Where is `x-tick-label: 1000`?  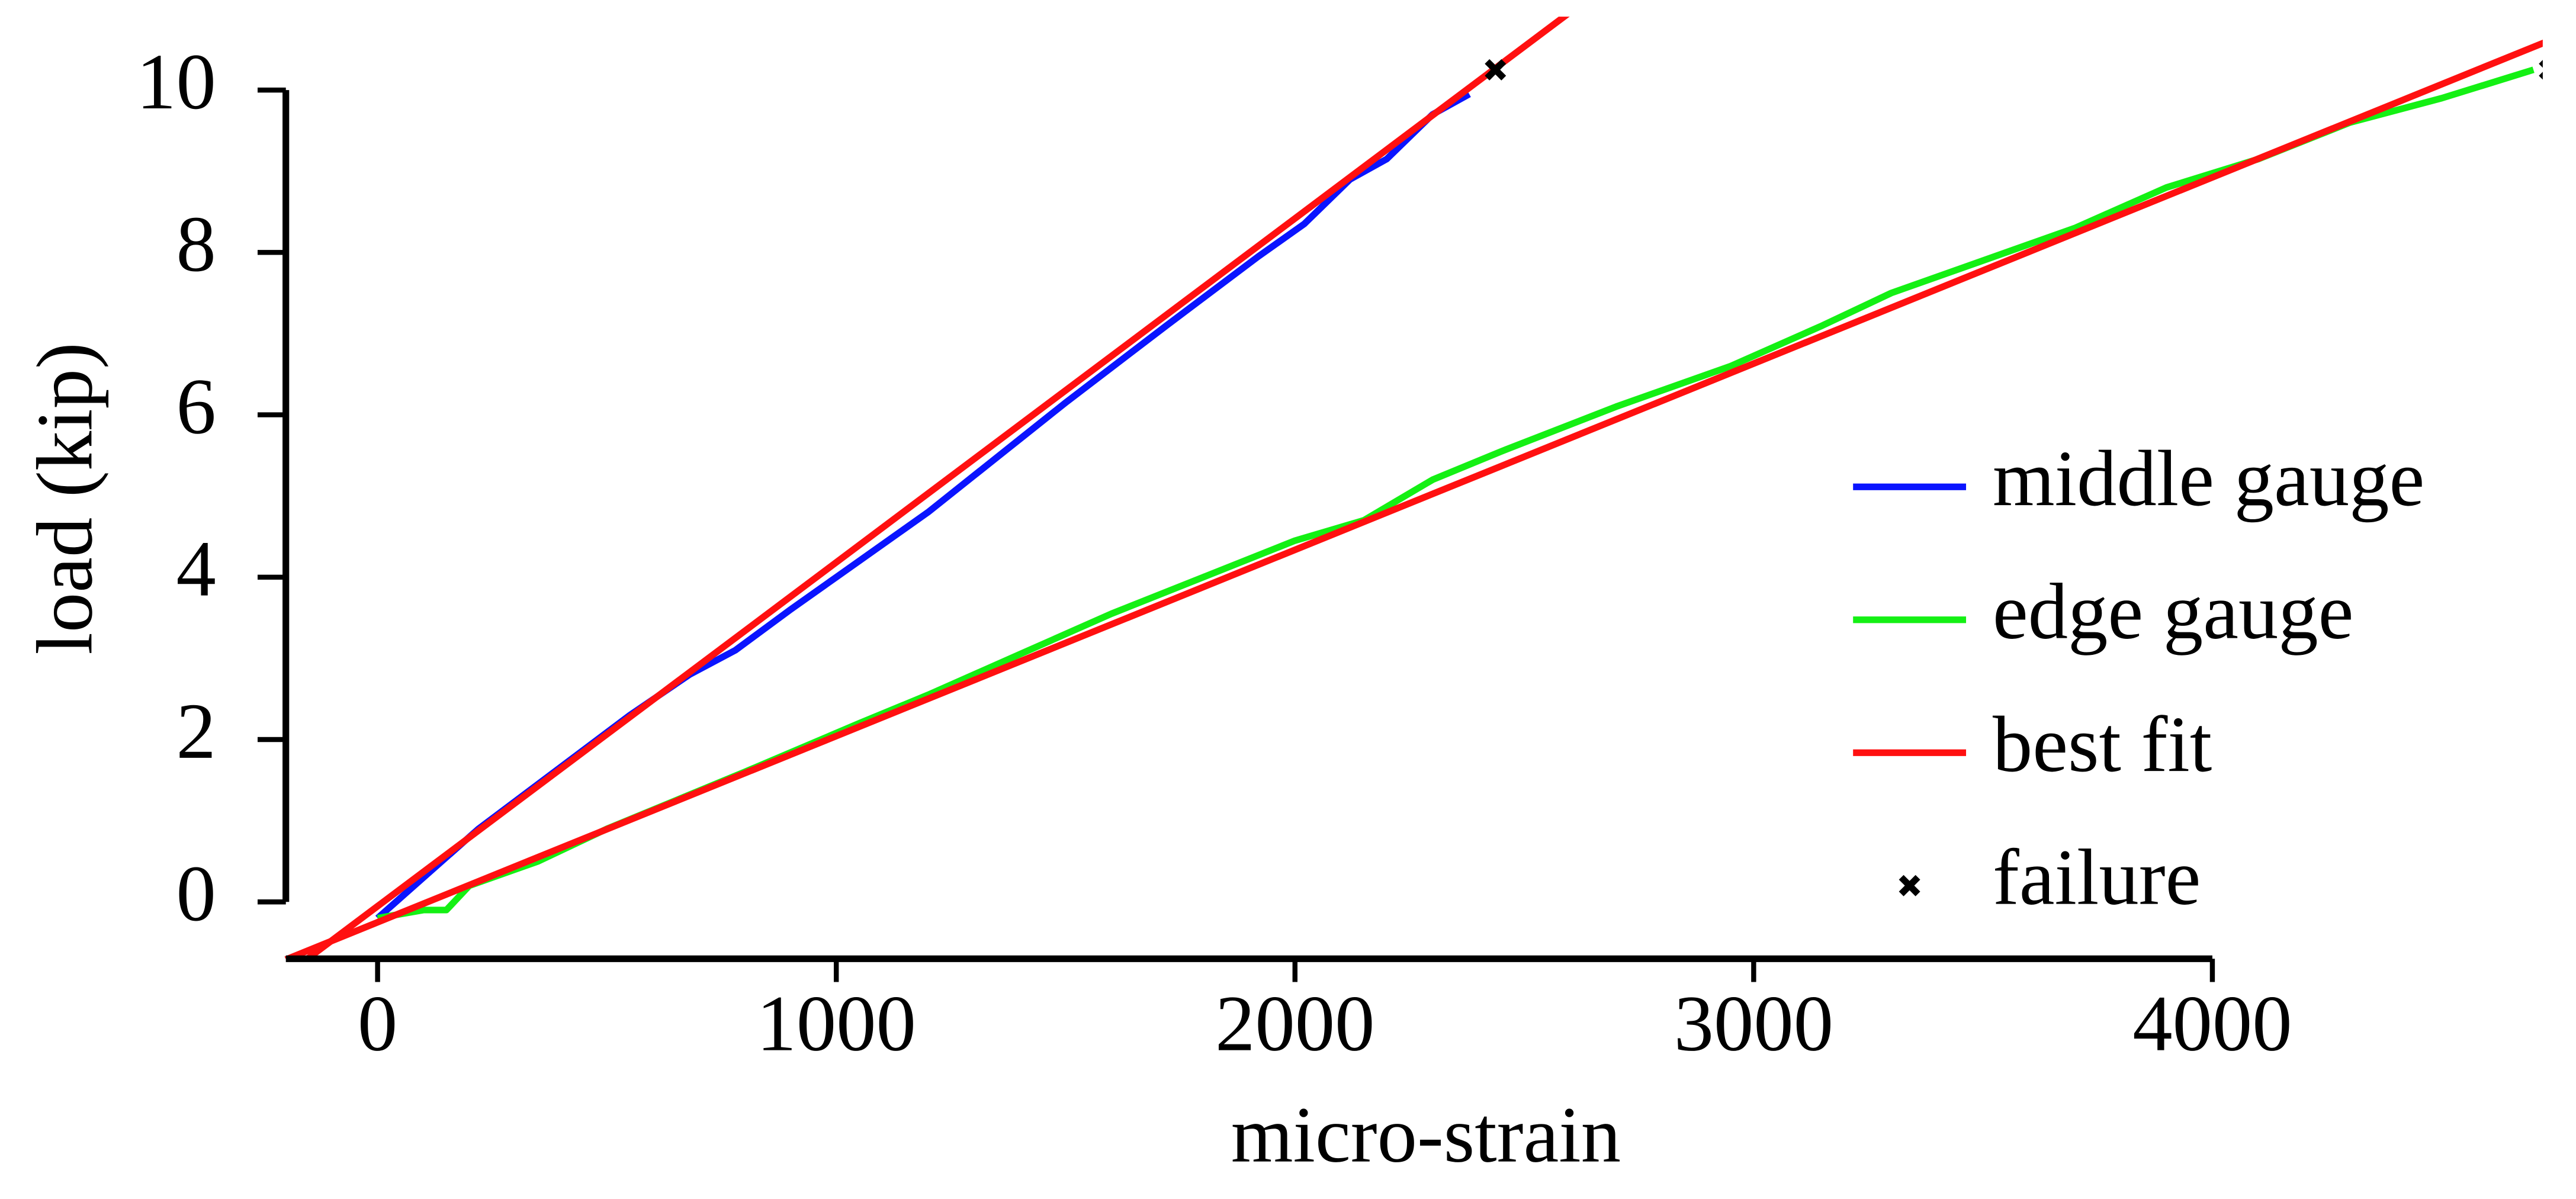 x-tick-label: 1000 is located at coordinates (836, 1024).